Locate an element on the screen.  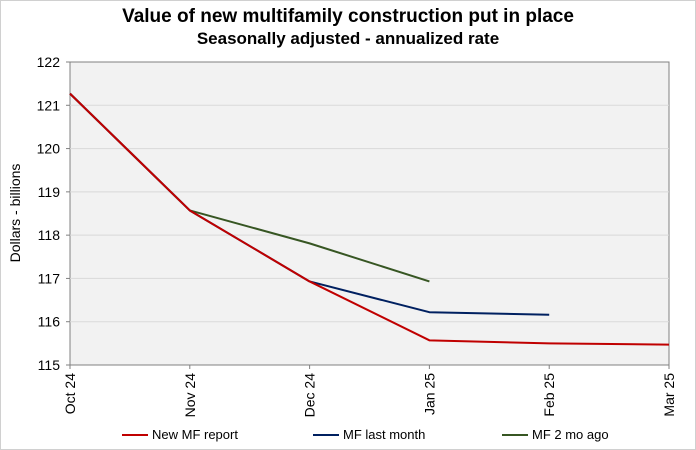
legend-label: MF last month is located at coordinates (384, 434).